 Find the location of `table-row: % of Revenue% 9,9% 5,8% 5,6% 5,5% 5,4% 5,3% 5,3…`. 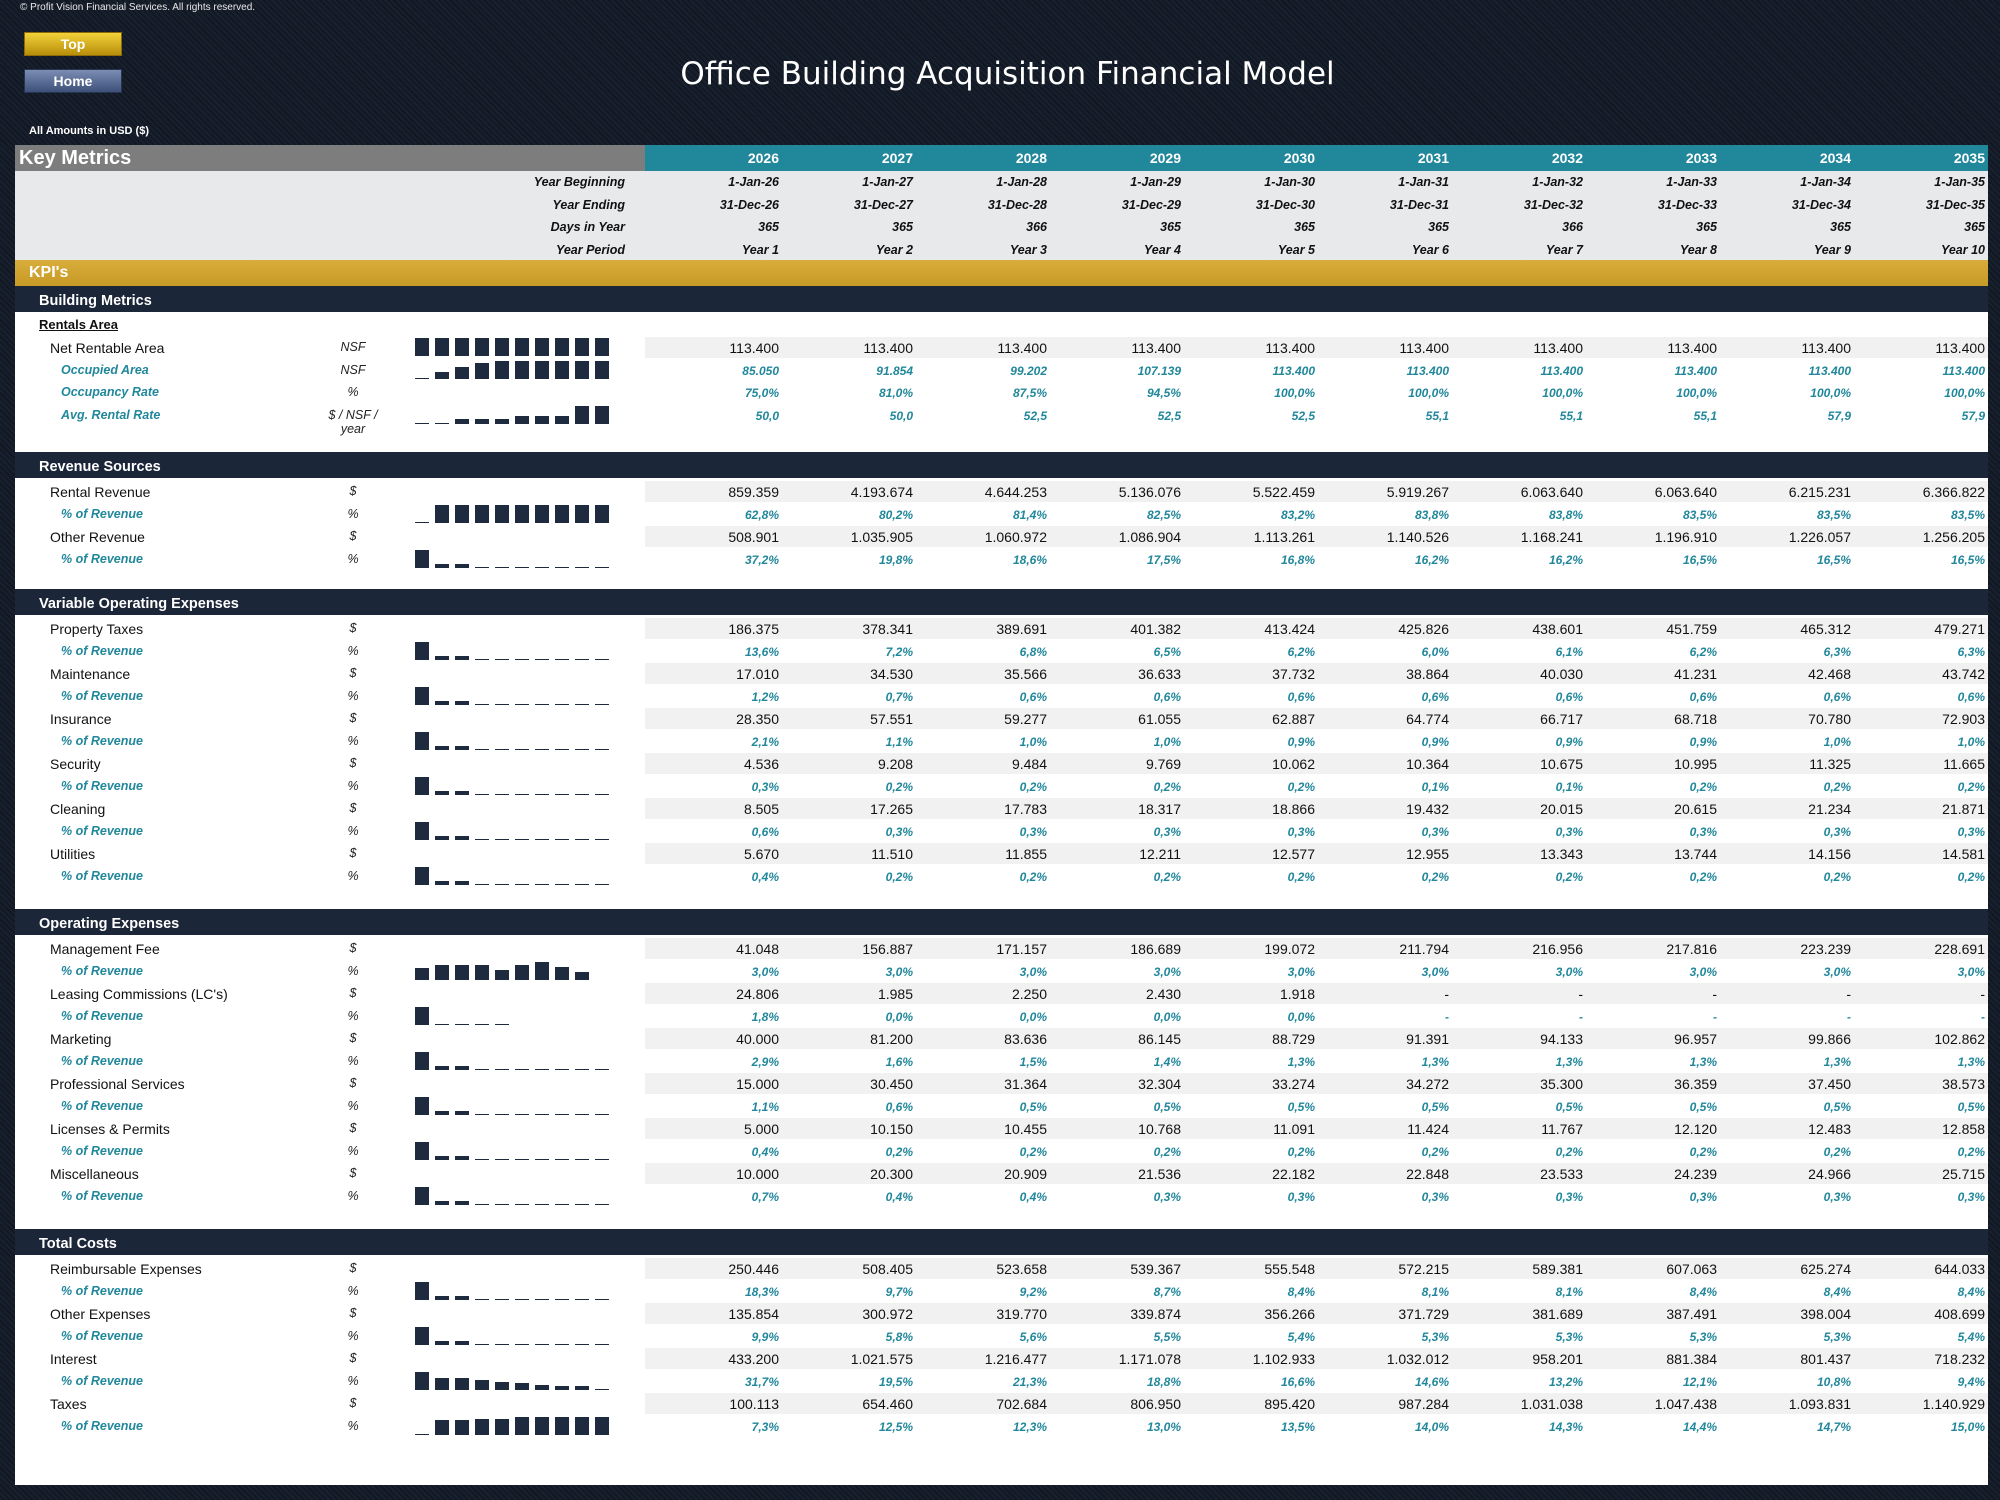

table-row: % of Revenue% 9,9% 5,8% 5,6% 5,5% 5,4% 5,3% 5,3… is located at coordinates (1001, 1336).